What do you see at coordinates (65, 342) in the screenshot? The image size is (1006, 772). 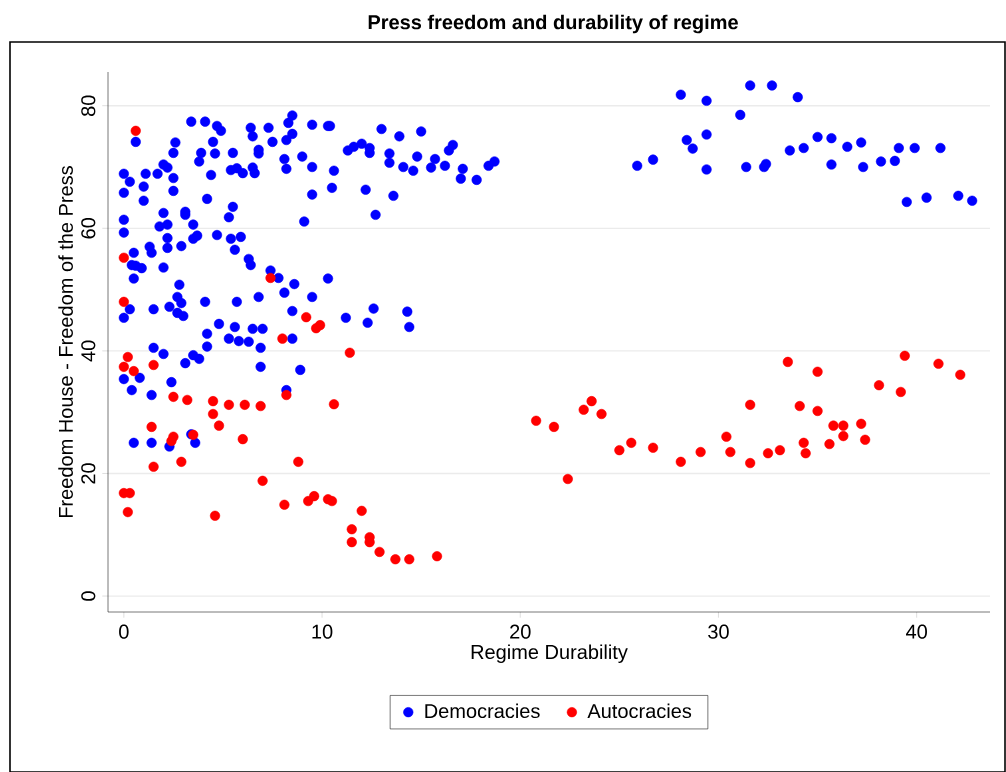 I see `y-axis-title: Freedom House - Freedom of the Press` at bounding box center [65, 342].